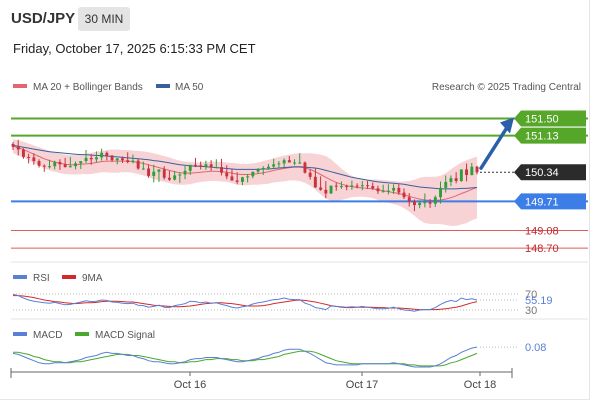  What do you see at coordinates (542, 173) in the screenshot?
I see `current-price-label: 150.34` at bounding box center [542, 173].